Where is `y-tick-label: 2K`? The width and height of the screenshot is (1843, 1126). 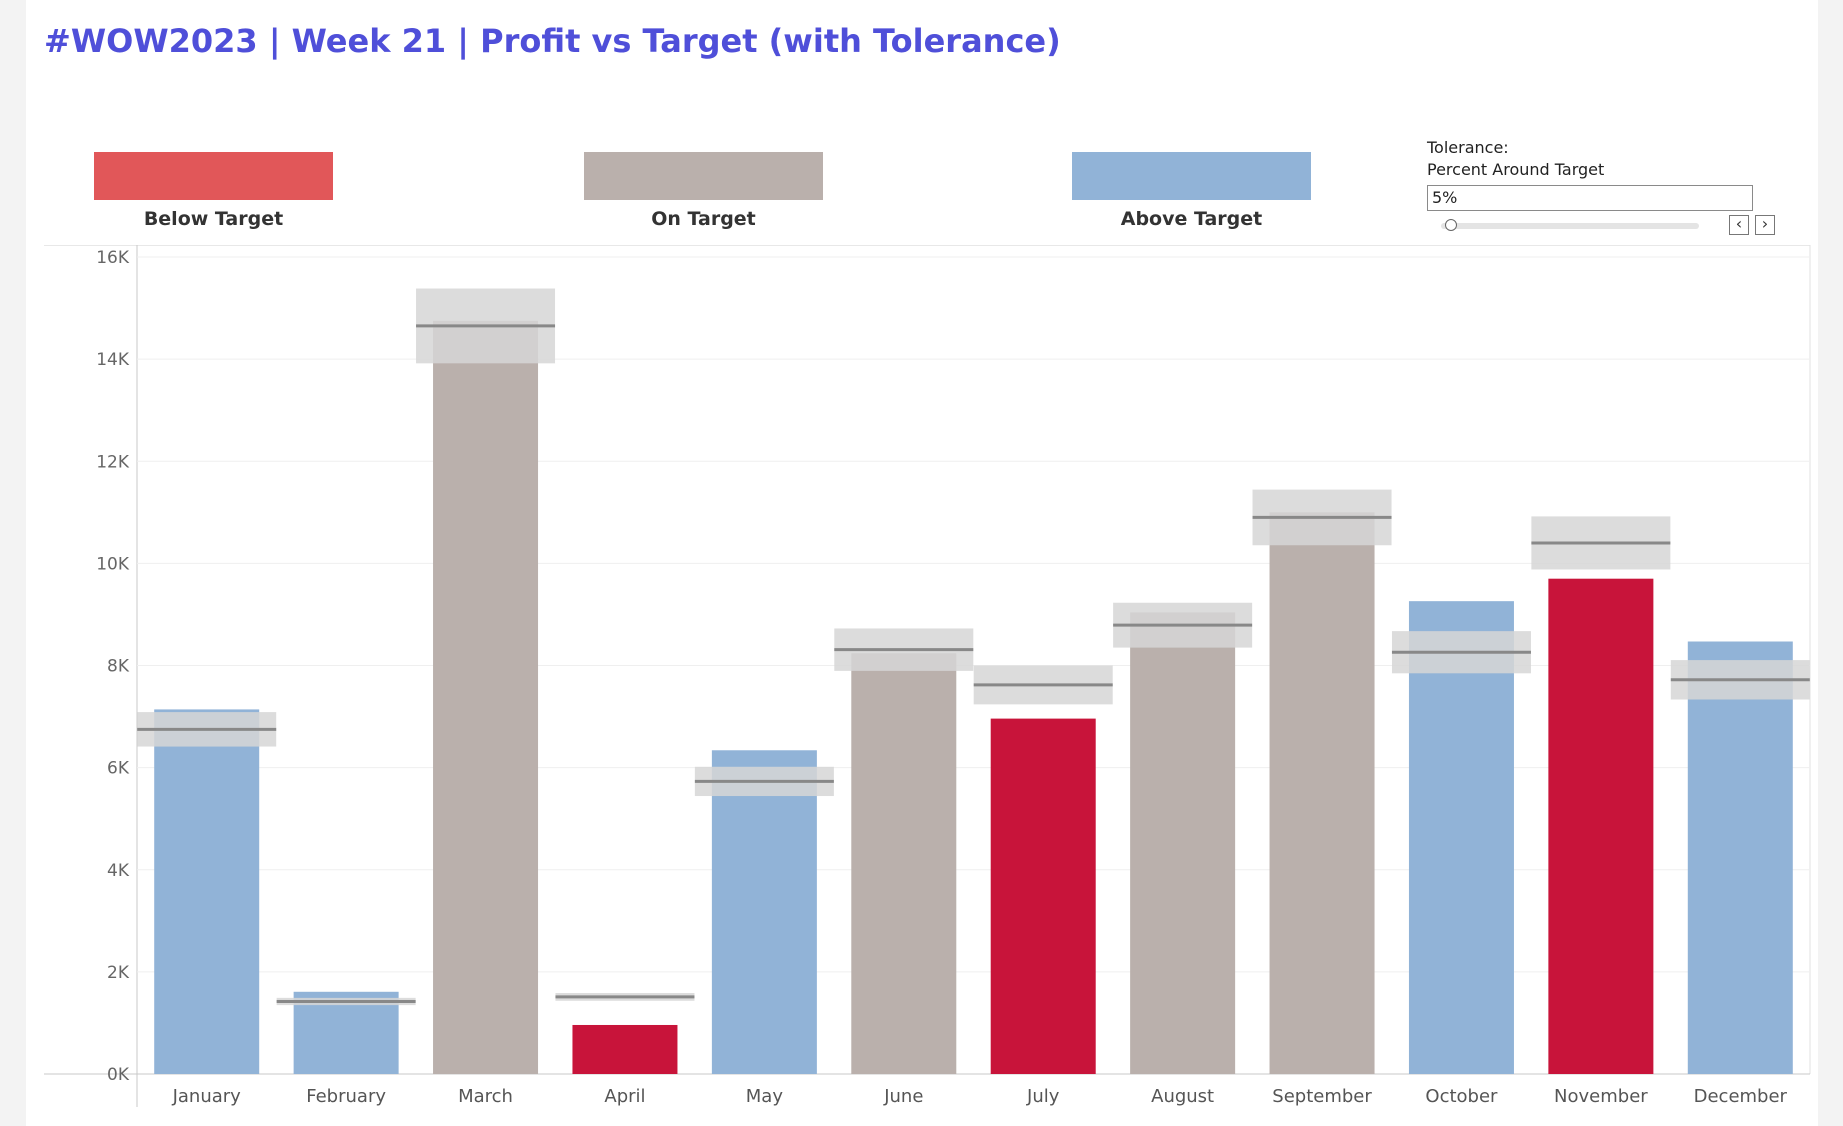 y-tick-label: 2K is located at coordinates (118, 973).